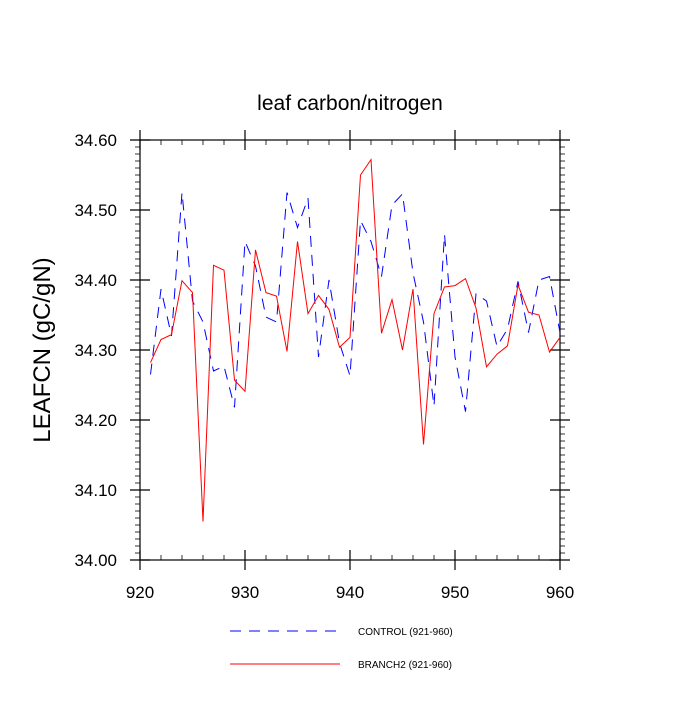  What do you see at coordinates (95, 280) in the screenshot?
I see `y-tick-label: 34.40` at bounding box center [95, 280].